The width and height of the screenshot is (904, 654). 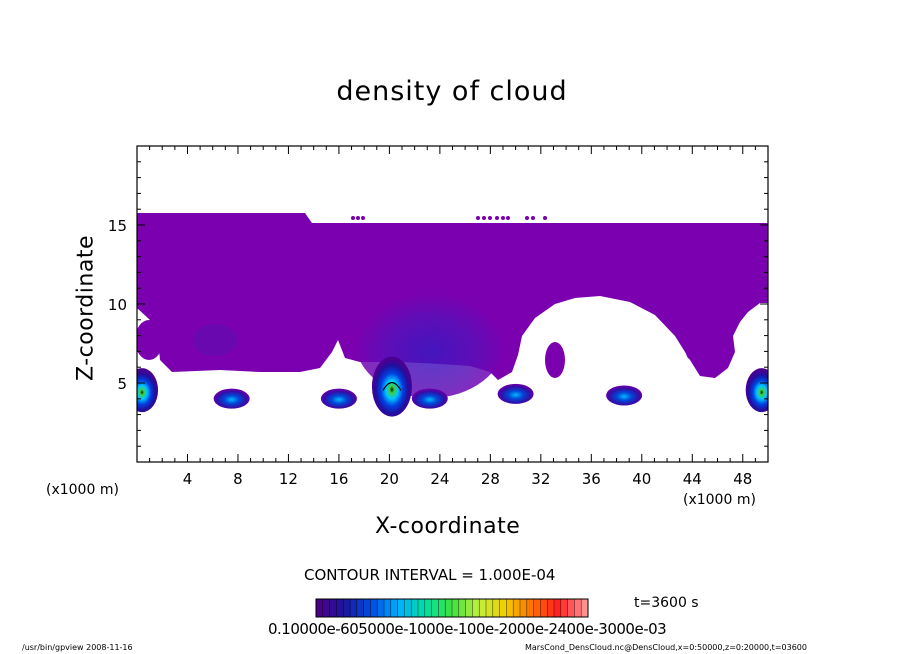 What do you see at coordinates (150, 340) in the screenshot?
I see `blob-left-edge` at bounding box center [150, 340].